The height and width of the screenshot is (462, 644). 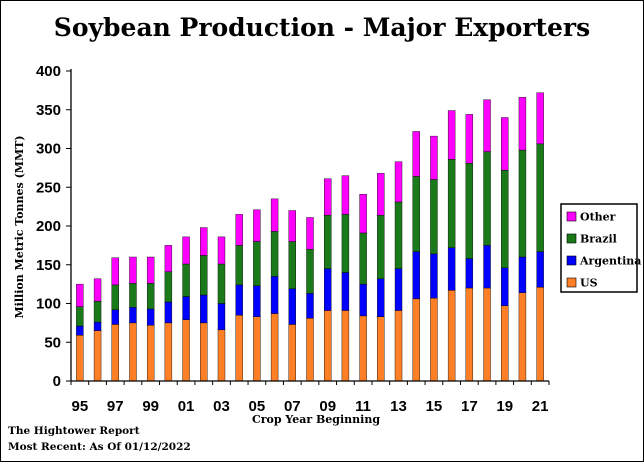 What do you see at coordinates (19, 226) in the screenshot?
I see `y-axis-label: Million Metric Tonnes (MMT)` at bounding box center [19, 226].